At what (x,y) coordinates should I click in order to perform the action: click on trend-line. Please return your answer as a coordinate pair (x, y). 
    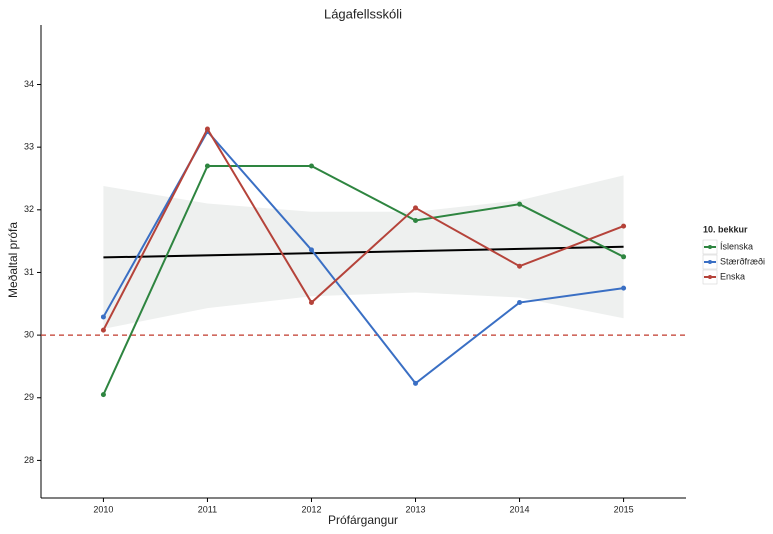
    Looking at the image, I should click on (363, 252).